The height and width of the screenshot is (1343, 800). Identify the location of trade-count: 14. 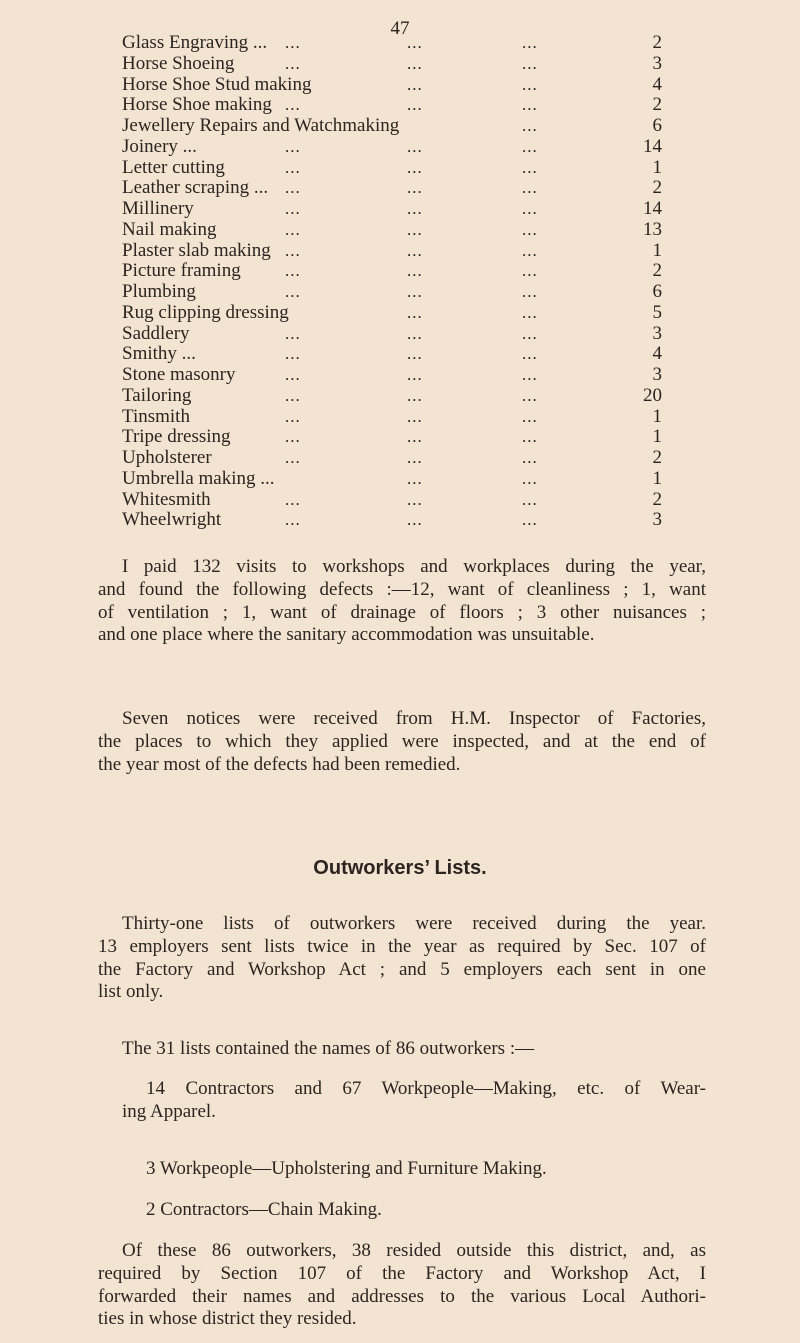
(652, 208).